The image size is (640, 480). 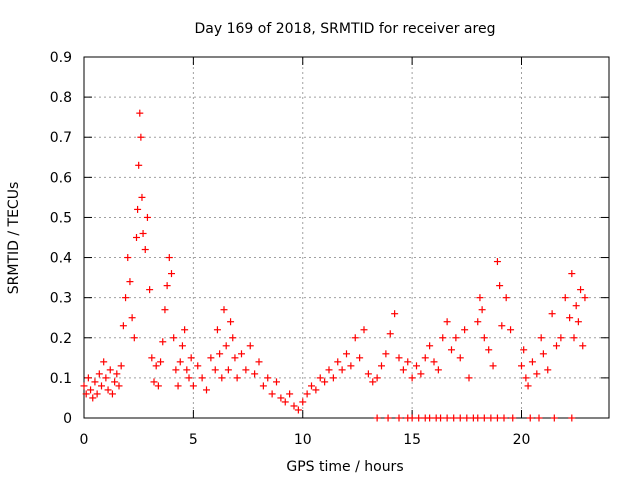 I want to click on y-tick-label: 0.8, so click(x=61, y=98).